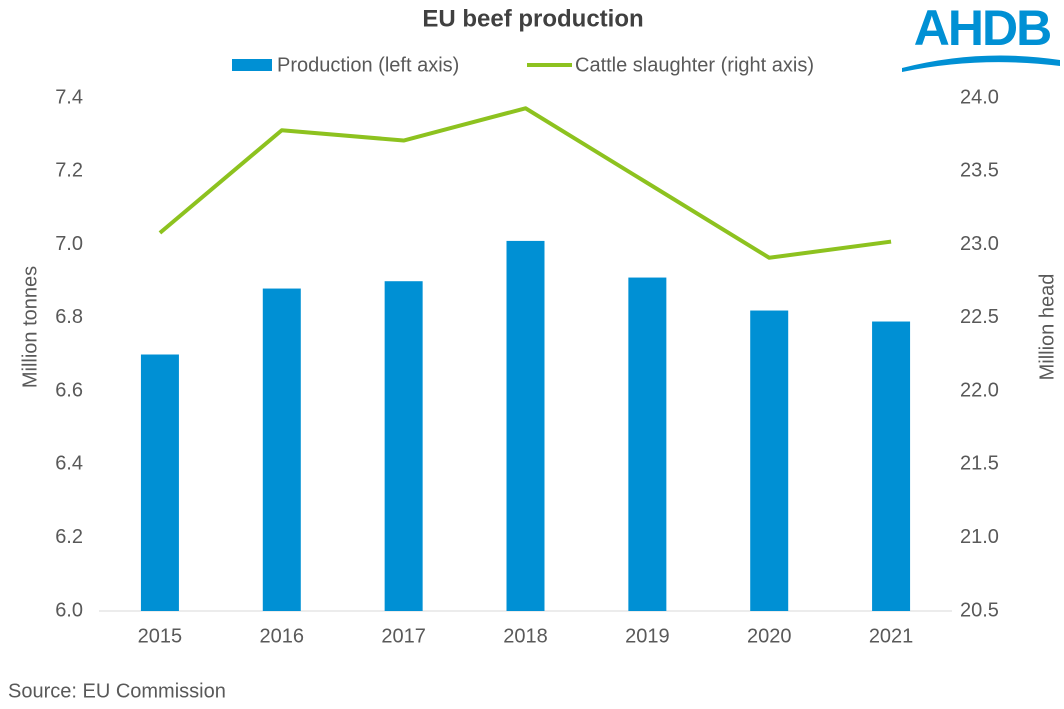 The image size is (1064, 709). What do you see at coordinates (979, 464) in the screenshot?
I see `y2-tick-label: 21.5` at bounding box center [979, 464].